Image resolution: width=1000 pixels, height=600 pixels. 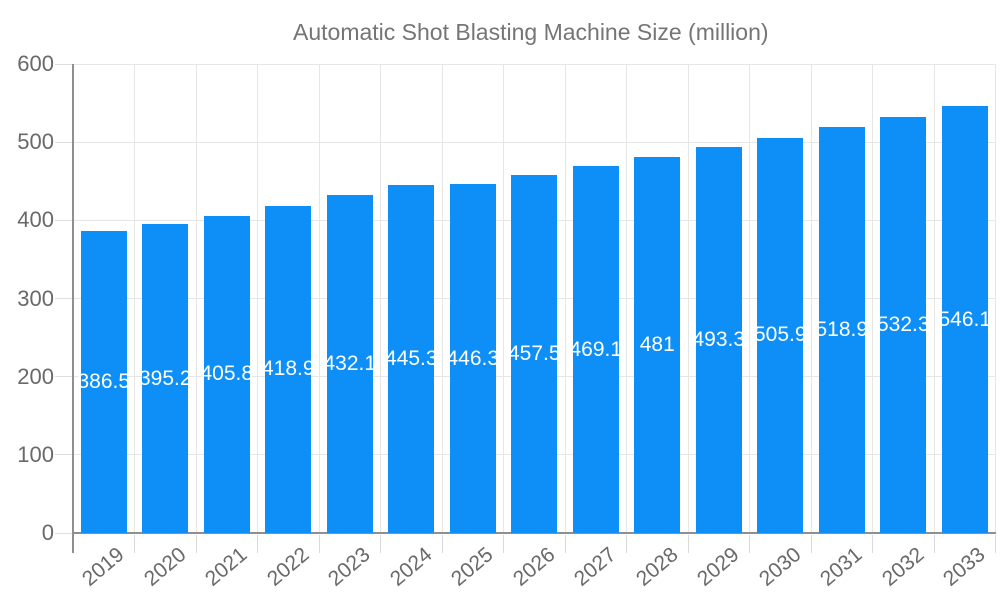 I want to click on bar-2020, so click(x=165, y=378).